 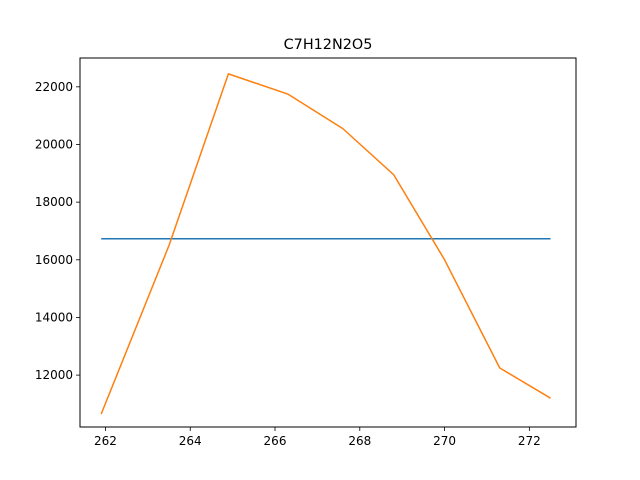 What do you see at coordinates (54, 202) in the screenshot?
I see `y-tick-label: 18000` at bounding box center [54, 202].